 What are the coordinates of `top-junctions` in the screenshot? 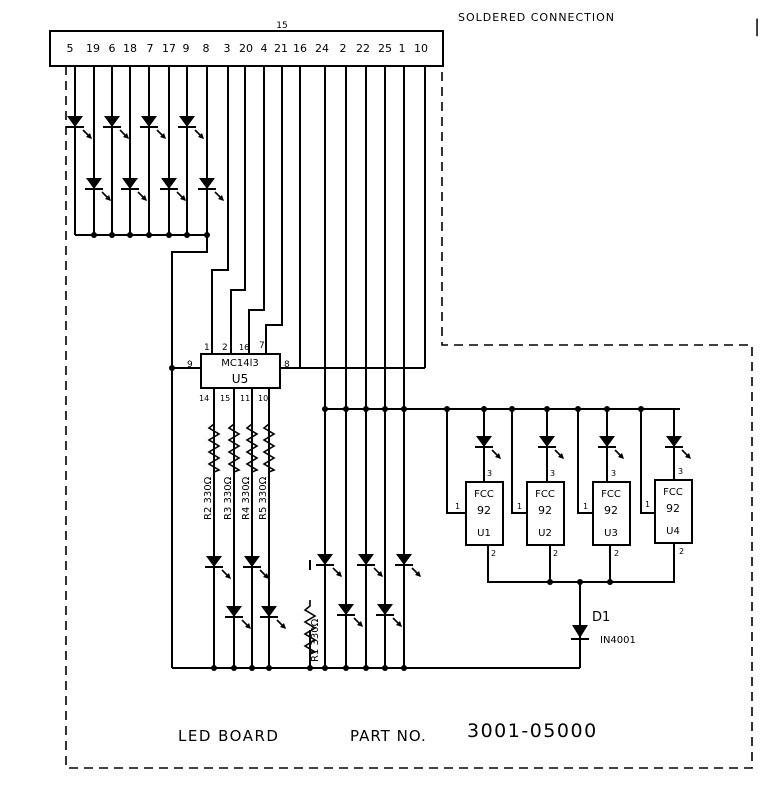 It's located at (150, 235).